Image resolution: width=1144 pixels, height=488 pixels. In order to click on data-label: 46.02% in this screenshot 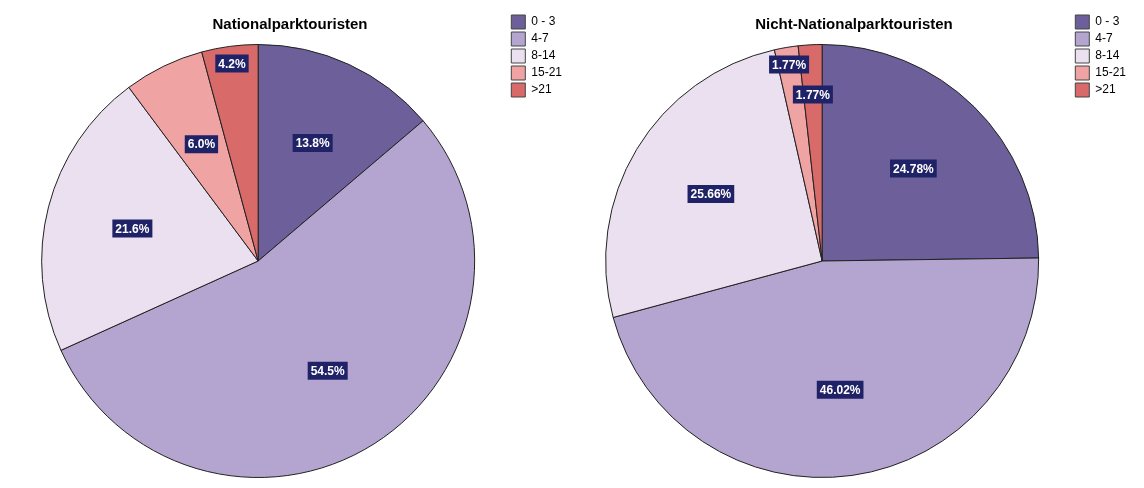, I will do `click(840, 389)`.